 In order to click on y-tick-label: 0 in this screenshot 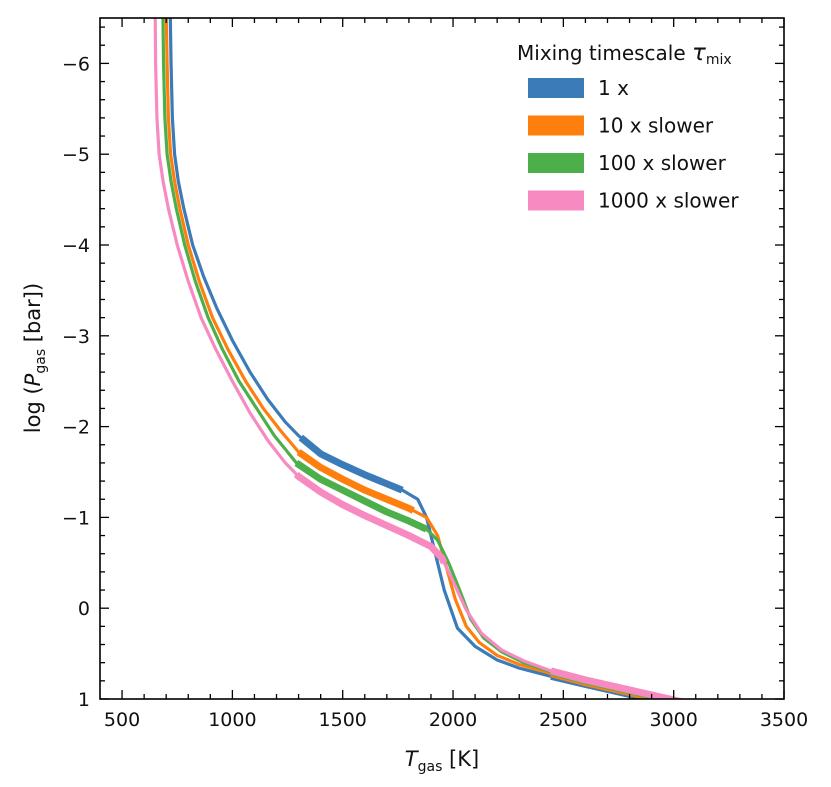, I will do `click(84, 609)`.